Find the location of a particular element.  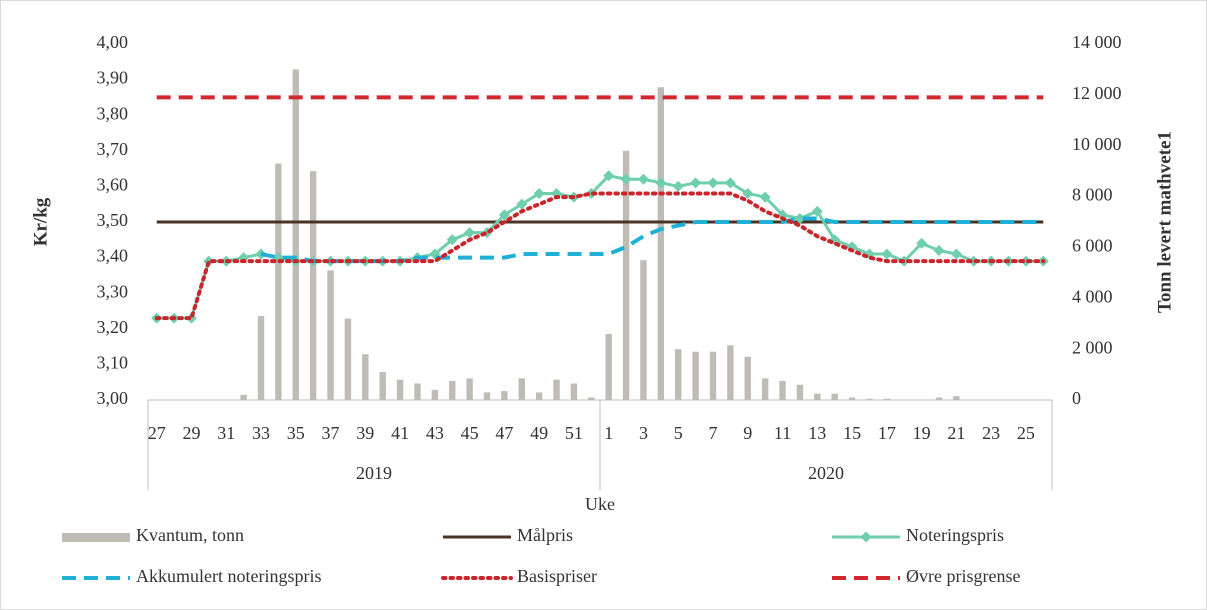

x-tick-label: 11 is located at coordinates (782, 433).